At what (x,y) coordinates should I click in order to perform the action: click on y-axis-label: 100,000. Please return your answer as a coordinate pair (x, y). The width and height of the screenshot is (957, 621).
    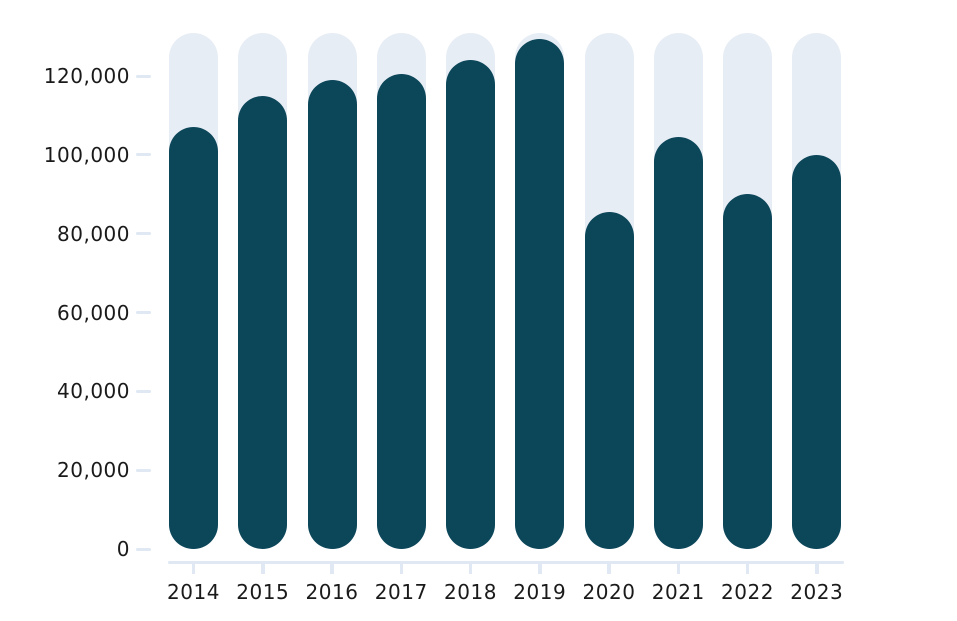
    Looking at the image, I should click on (86, 154).